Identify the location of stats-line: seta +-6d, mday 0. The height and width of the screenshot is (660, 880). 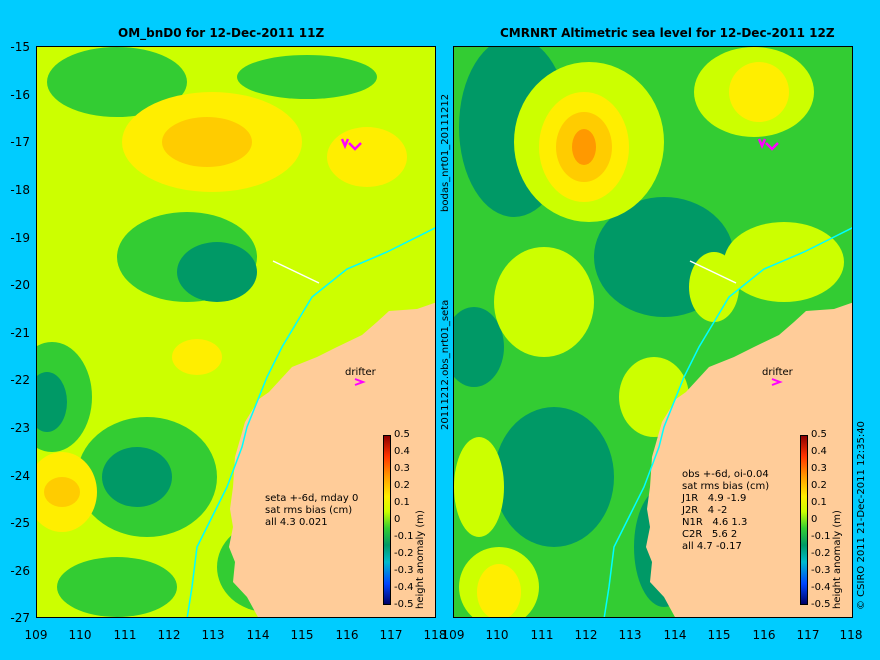
(312, 498).